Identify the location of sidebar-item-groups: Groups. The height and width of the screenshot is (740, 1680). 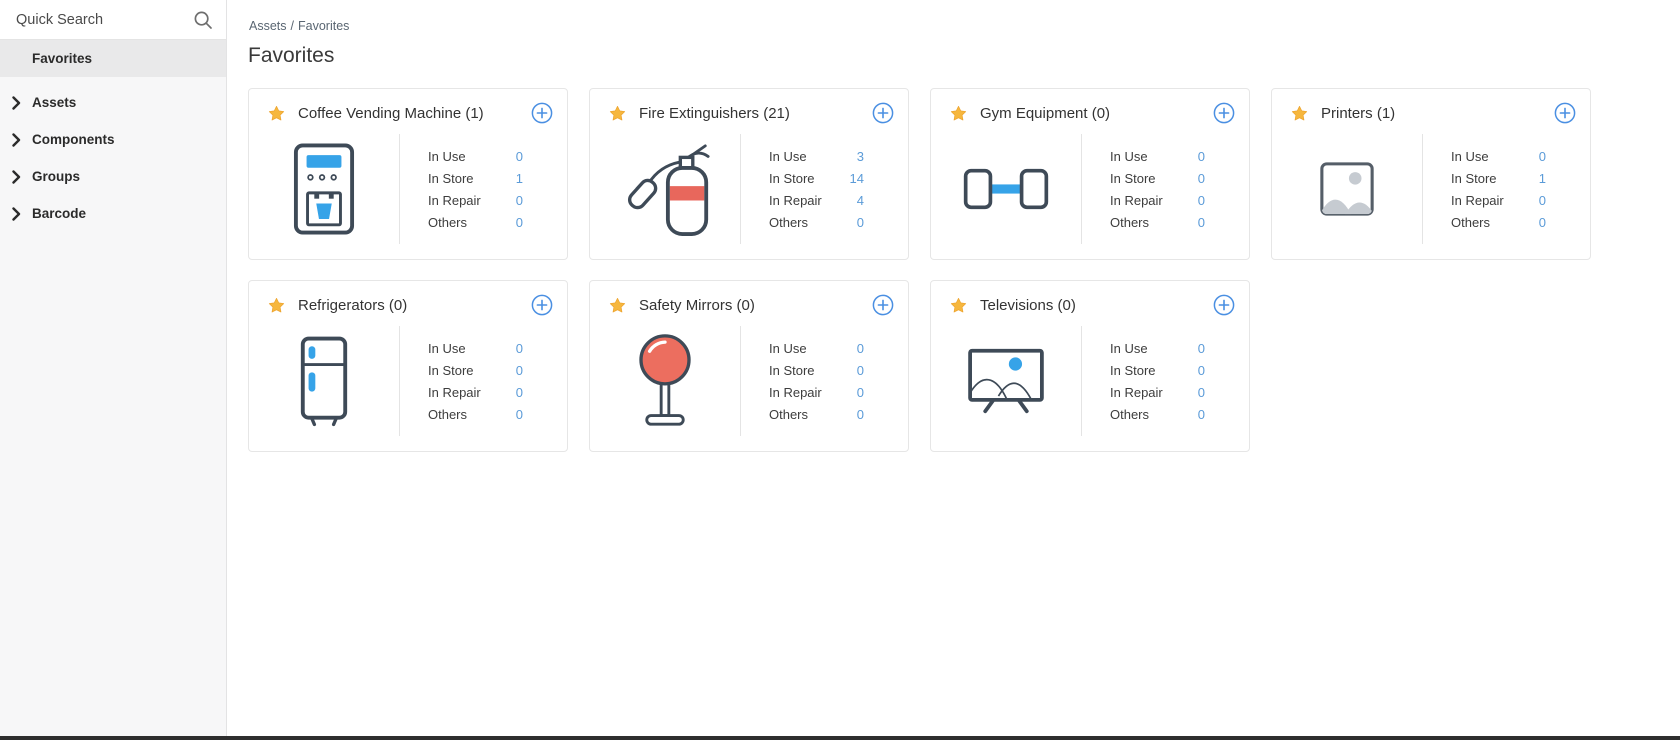
(113, 176).